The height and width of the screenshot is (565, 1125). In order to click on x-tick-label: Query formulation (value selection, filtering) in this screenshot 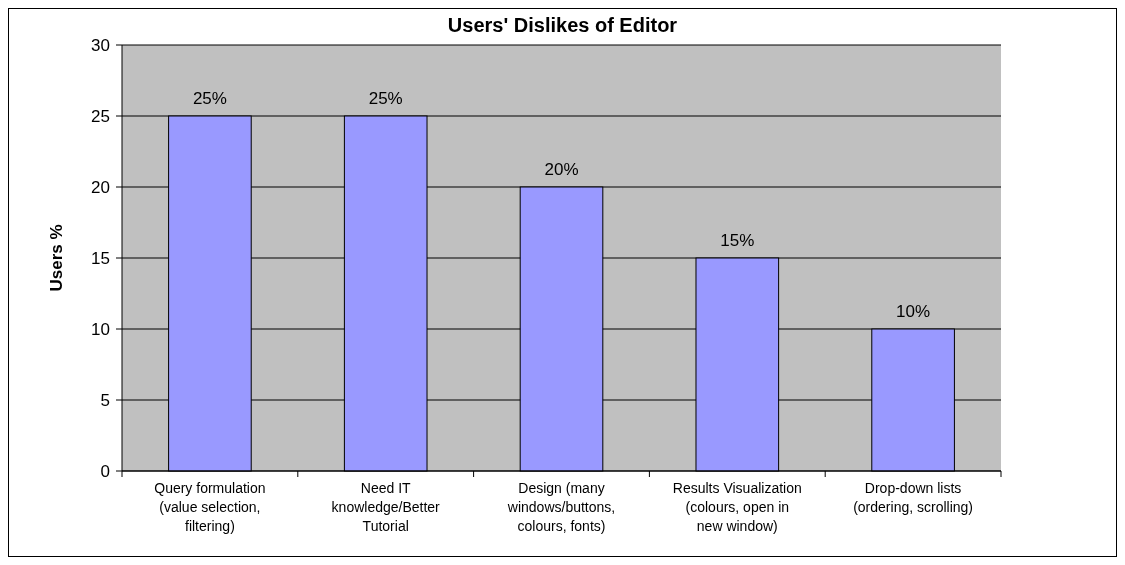, I will do `click(210, 507)`.